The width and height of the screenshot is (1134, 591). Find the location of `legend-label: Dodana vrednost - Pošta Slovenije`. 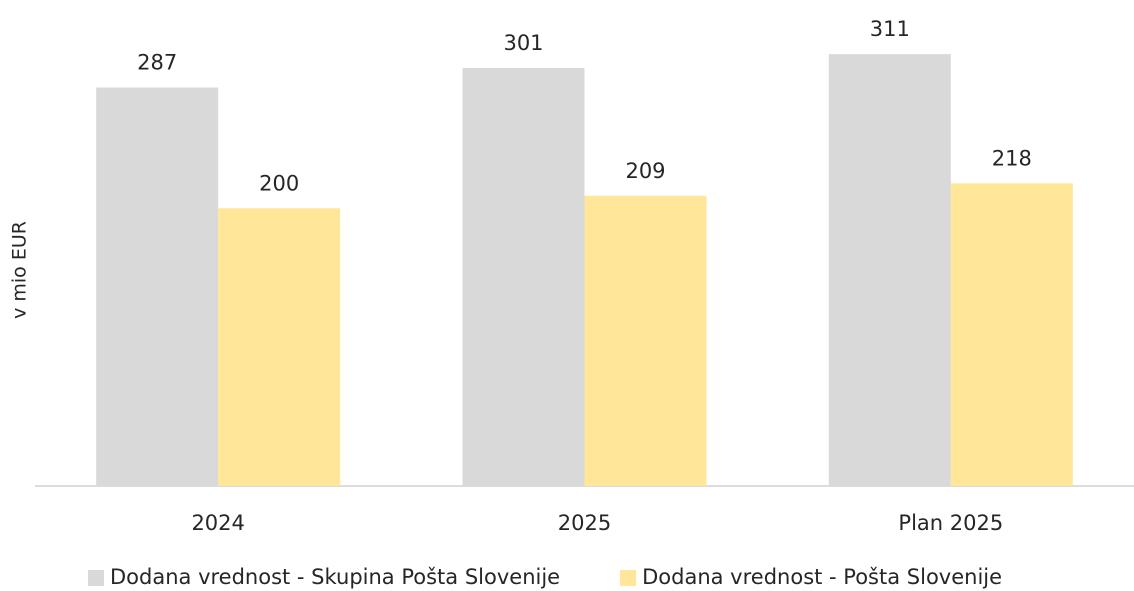

legend-label: Dodana vrednost - Pošta Slovenije is located at coordinates (822, 577).